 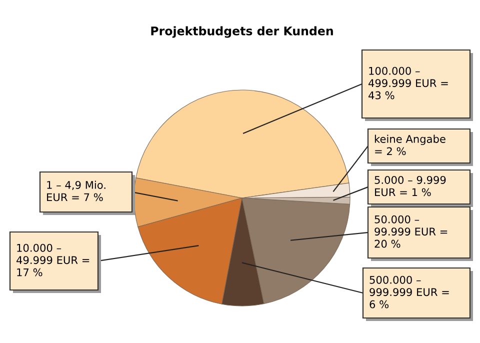 What do you see at coordinates (379, 304) in the screenshot?
I see `data-label: 6 %` at bounding box center [379, 304].